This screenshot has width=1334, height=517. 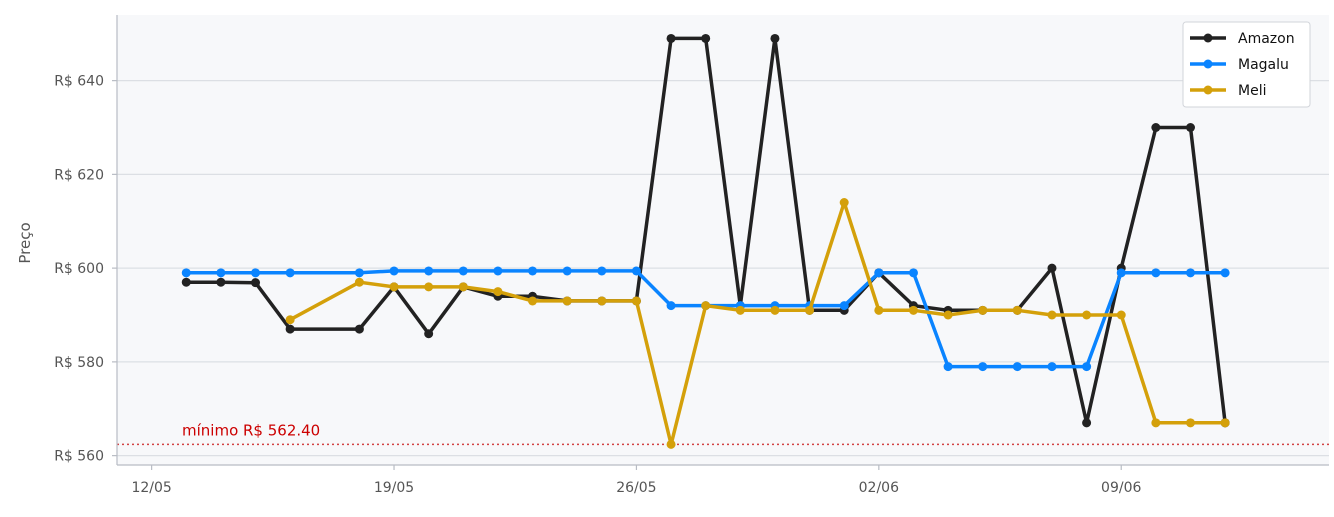 I want to click on y-tick-label: R$ 580, so click(x=79, y=363).